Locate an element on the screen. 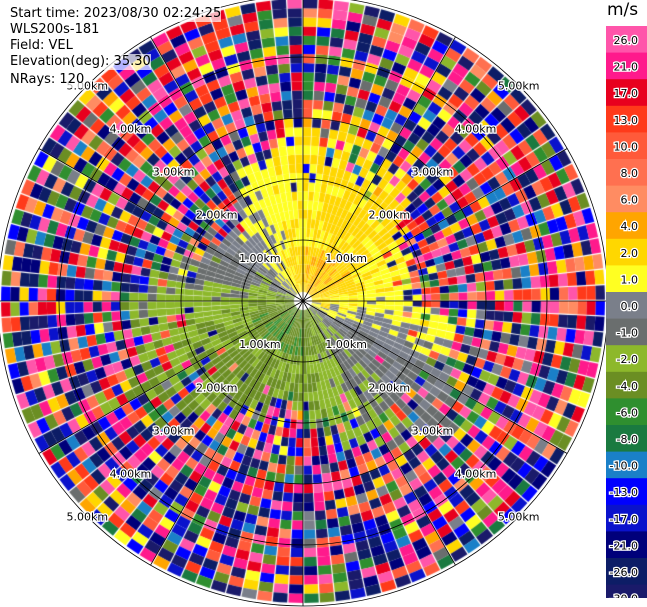 Image resolution: width=647 pixels, height=607 pixels. colorbar-tick-label: -17.0 is located at coordinates (624, 519).